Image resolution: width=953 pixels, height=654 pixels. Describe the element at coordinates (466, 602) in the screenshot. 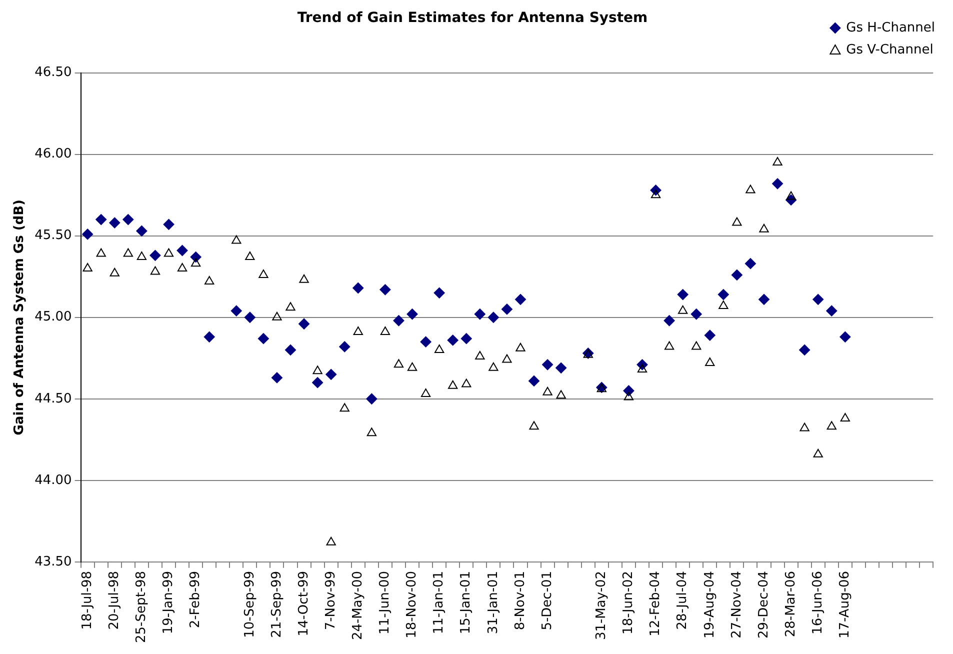

I see `x-tick-label: 15-Jan-01` at that location.